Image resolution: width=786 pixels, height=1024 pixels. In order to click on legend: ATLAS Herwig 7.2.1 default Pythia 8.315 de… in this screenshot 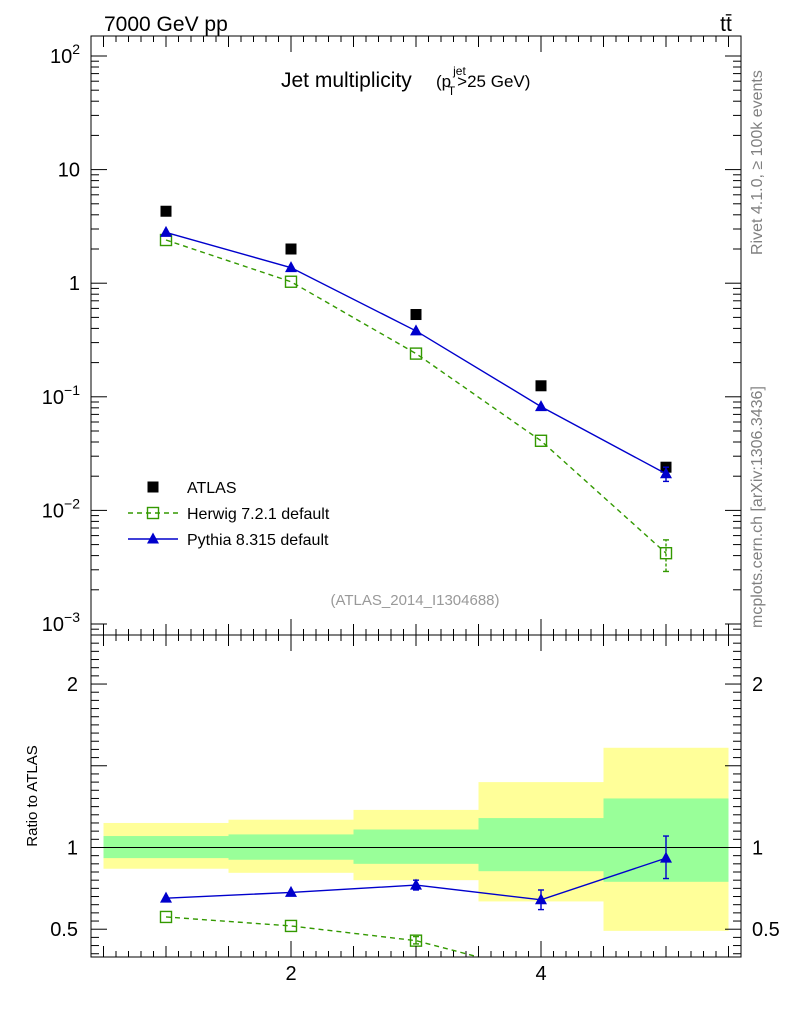, I will do `click(229, 514)`.